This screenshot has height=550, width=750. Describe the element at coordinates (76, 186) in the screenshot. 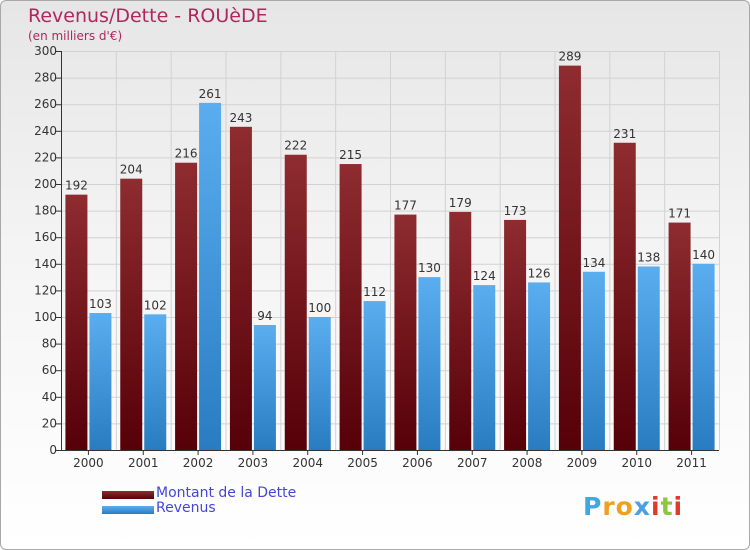

I see `data-label-dette: 192` at that location.